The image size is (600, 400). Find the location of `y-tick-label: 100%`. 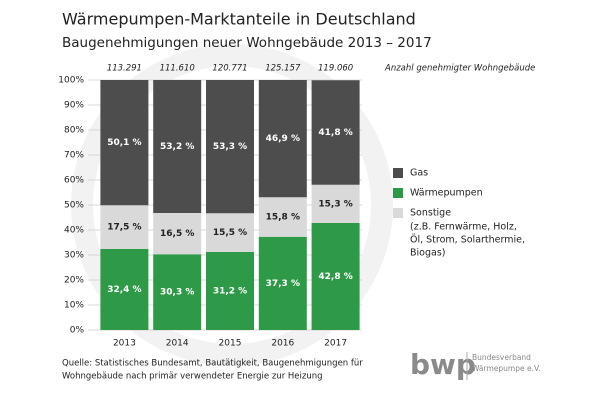

y-tick-label: 100% is located at coordinates (71, 81).